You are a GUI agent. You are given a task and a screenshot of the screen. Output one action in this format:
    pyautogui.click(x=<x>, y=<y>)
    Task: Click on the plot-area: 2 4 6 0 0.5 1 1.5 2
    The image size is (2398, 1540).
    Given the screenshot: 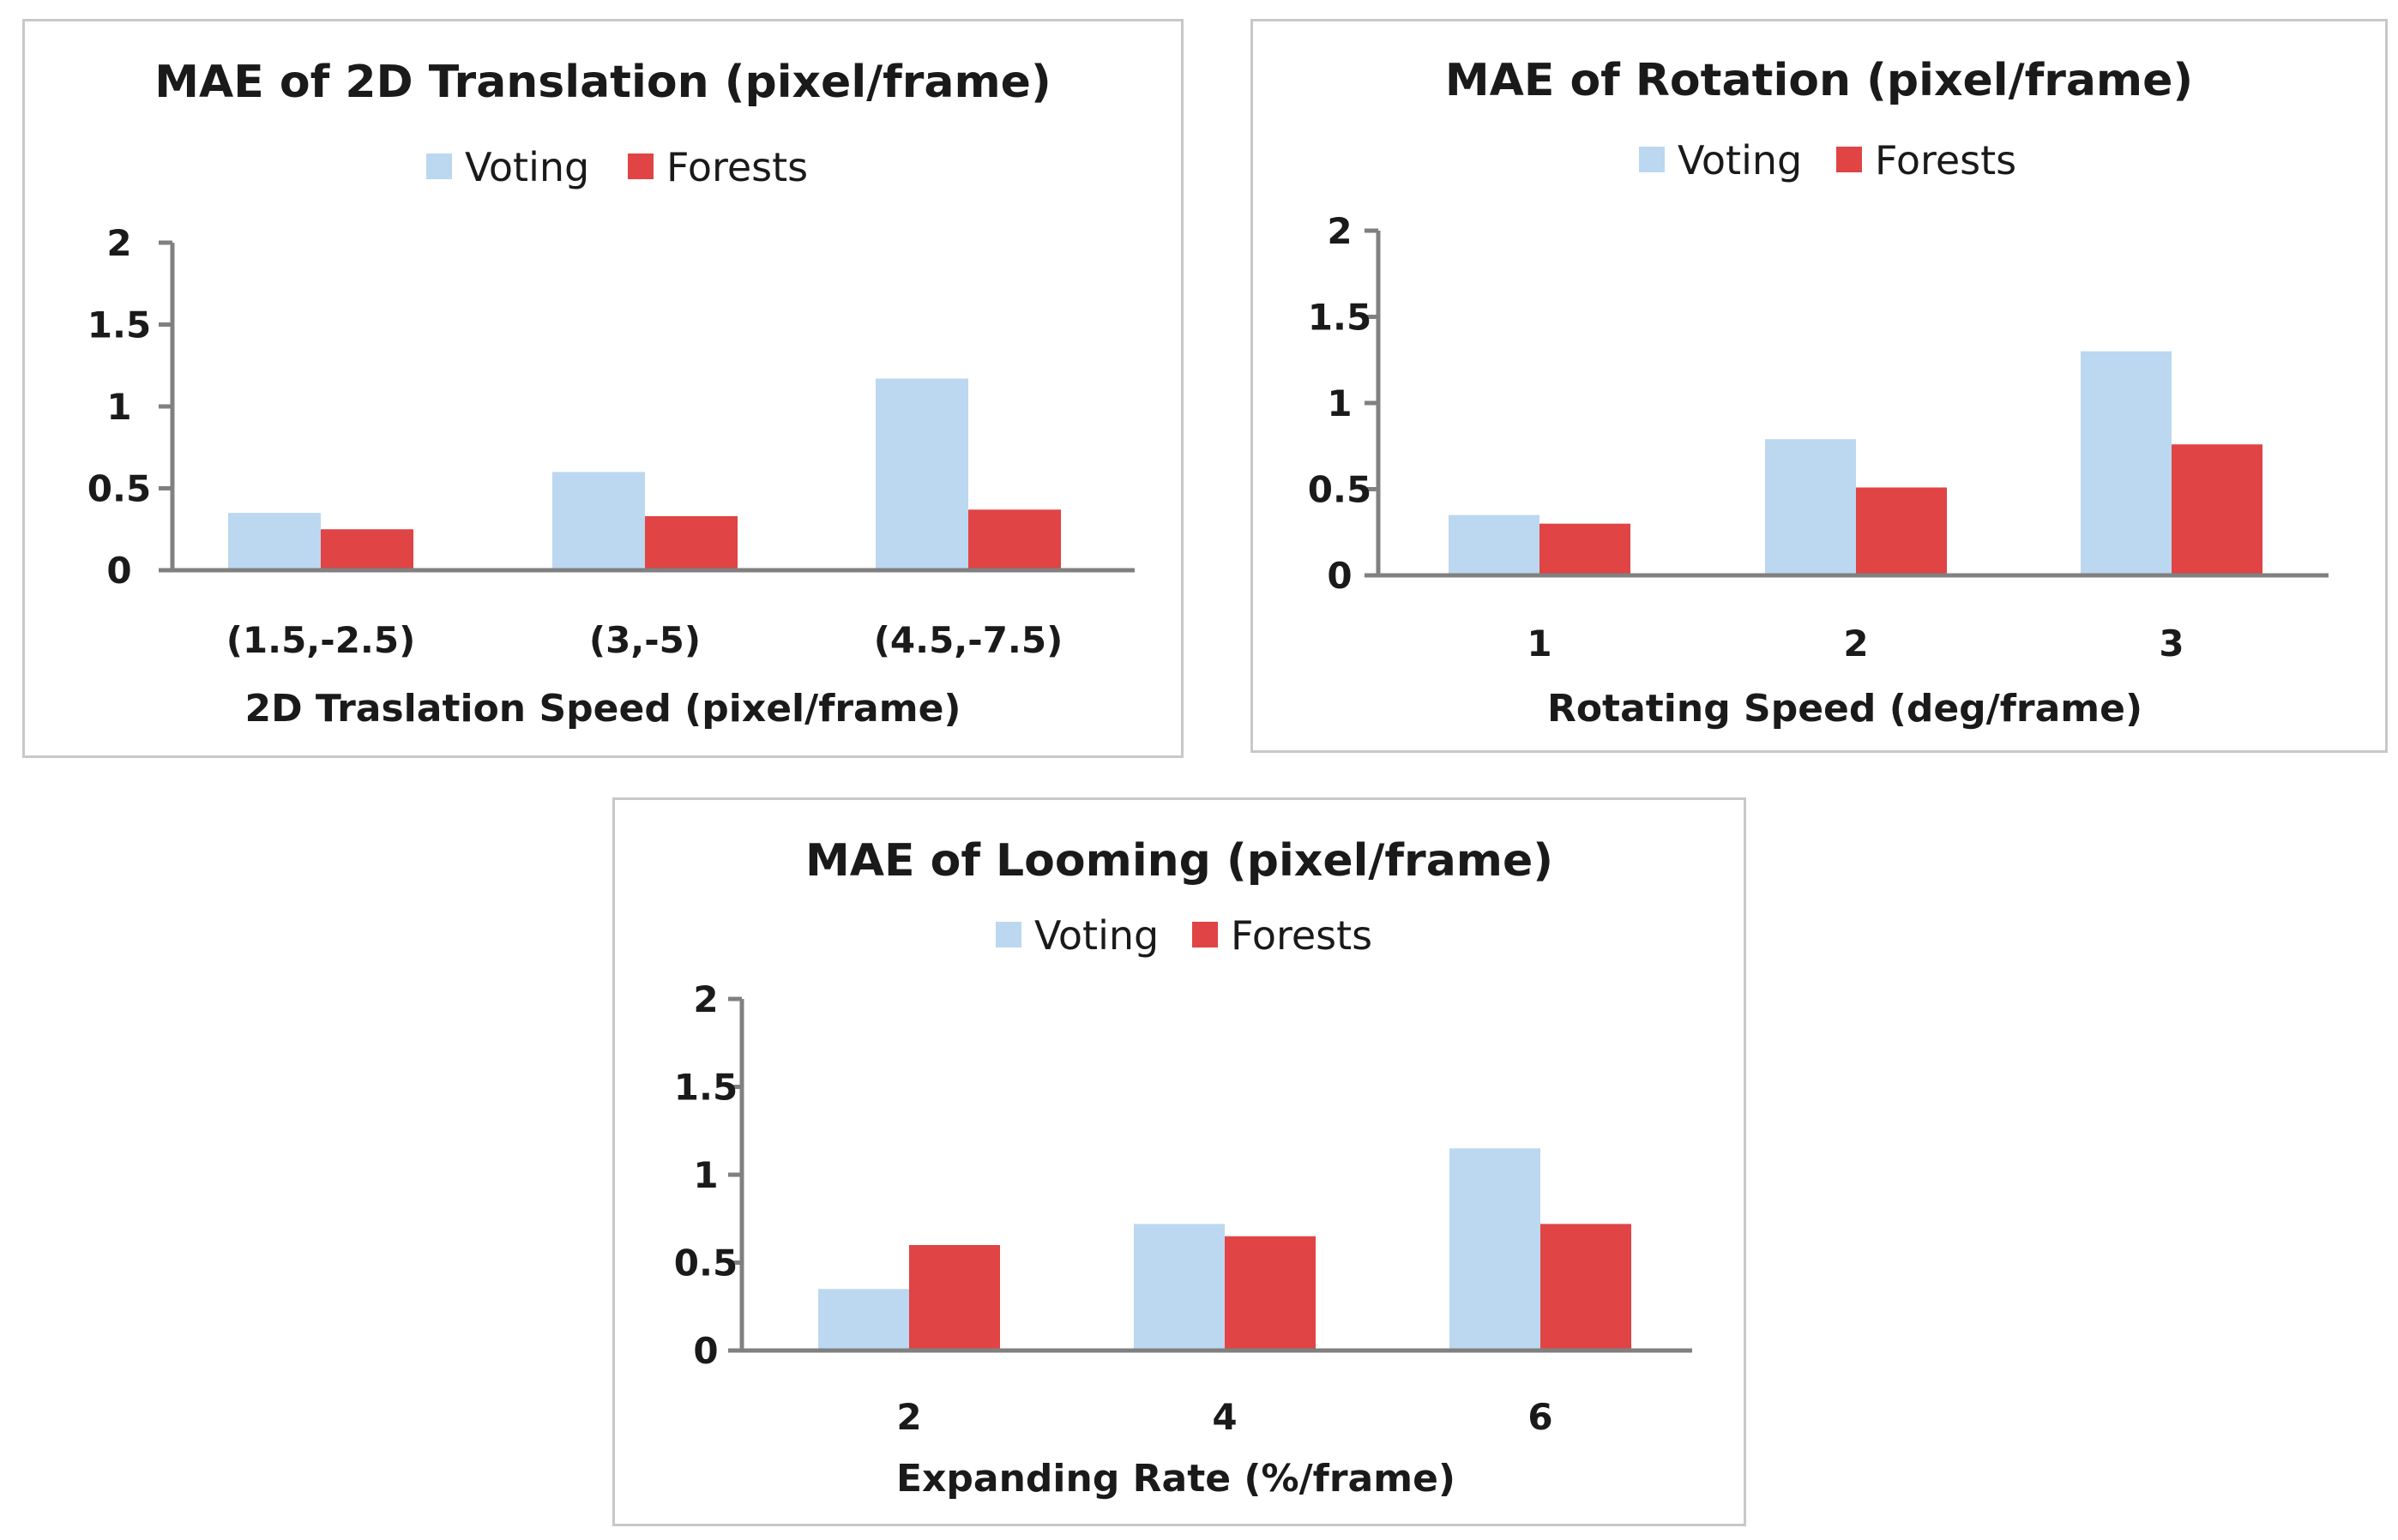 What is the action you would take?
    pyautogui.click(x=1183, y=1208)
    